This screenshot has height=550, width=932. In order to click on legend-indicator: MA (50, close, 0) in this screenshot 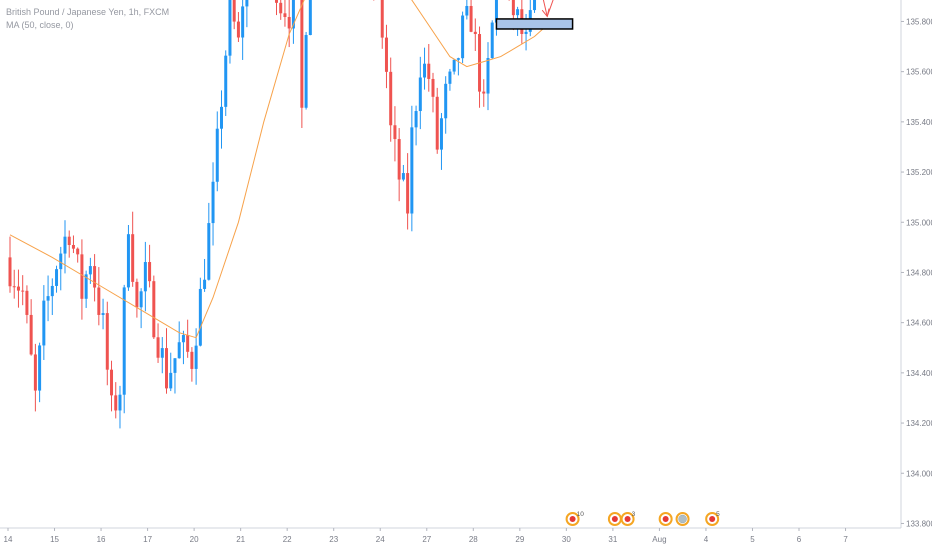, I will do `click(40, 25)`.